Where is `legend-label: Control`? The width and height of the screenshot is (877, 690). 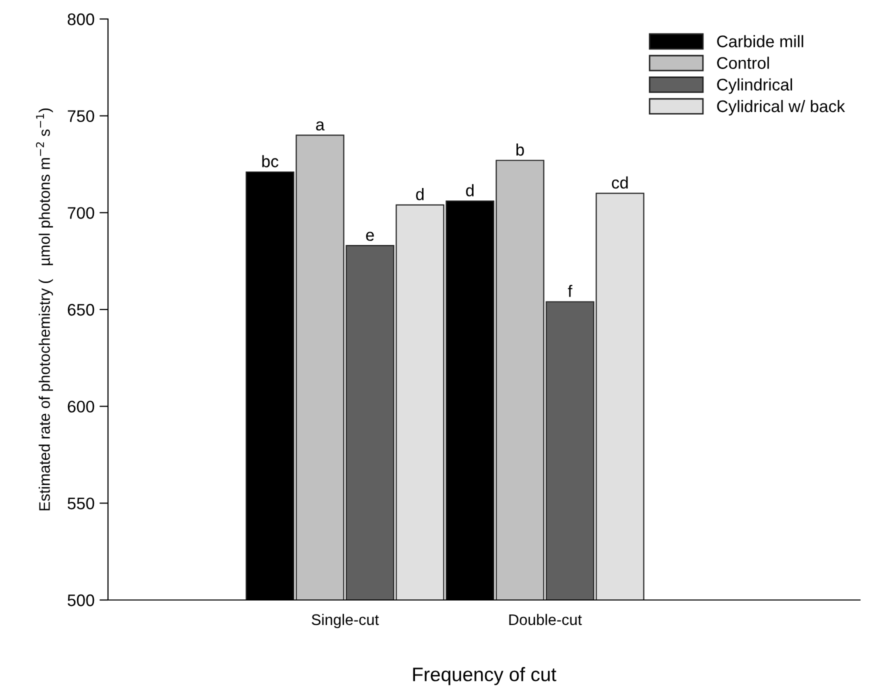
legend-label: Control is located at coordinates (743, 62).